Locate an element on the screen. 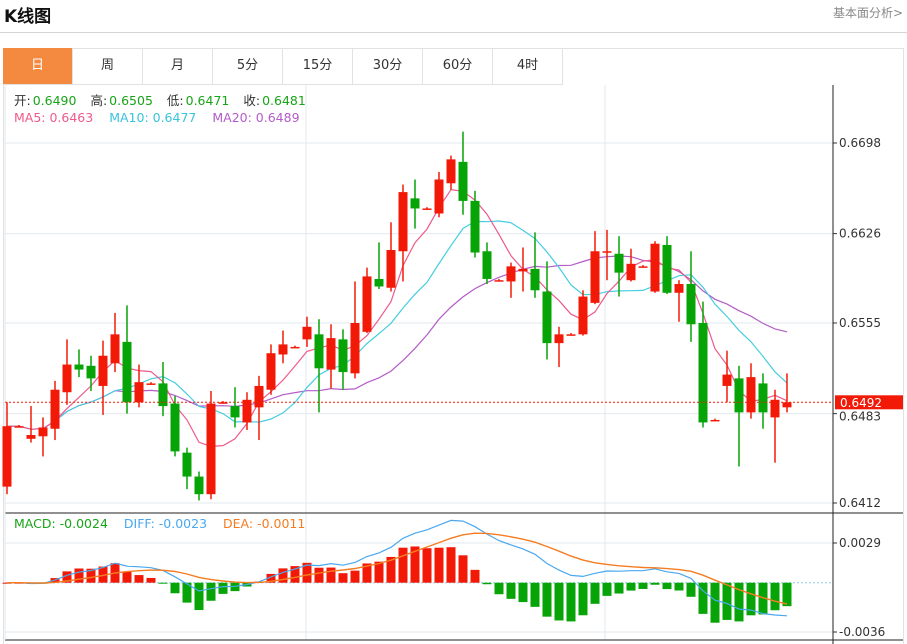  header-divider is located at coordinates (453, 32).